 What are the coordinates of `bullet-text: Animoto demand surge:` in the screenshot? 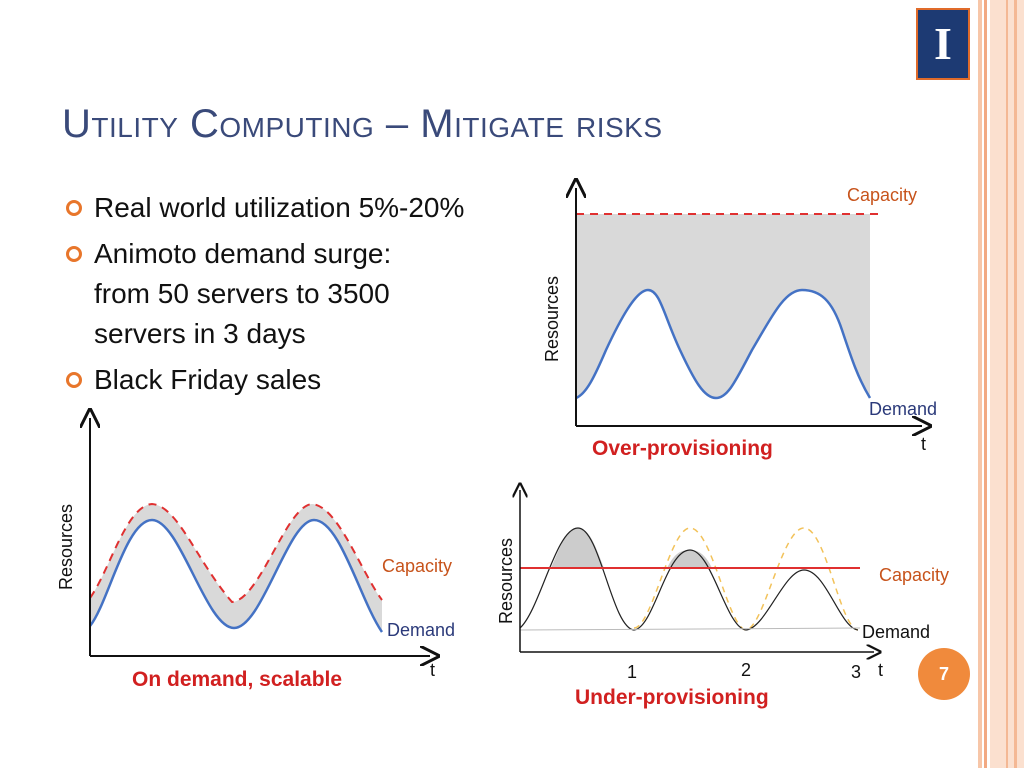 It's located at (243, 253).